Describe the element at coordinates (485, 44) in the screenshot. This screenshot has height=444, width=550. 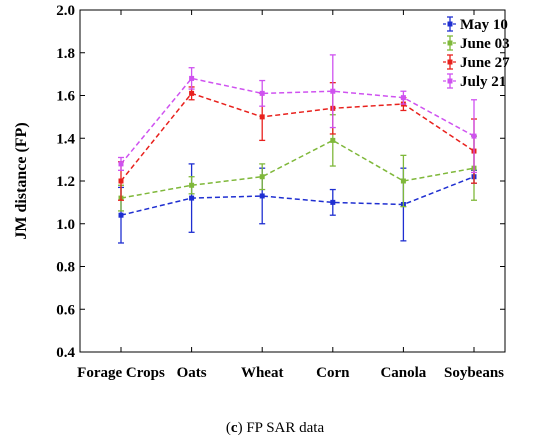
I see `legend-label: June 03` at that location.